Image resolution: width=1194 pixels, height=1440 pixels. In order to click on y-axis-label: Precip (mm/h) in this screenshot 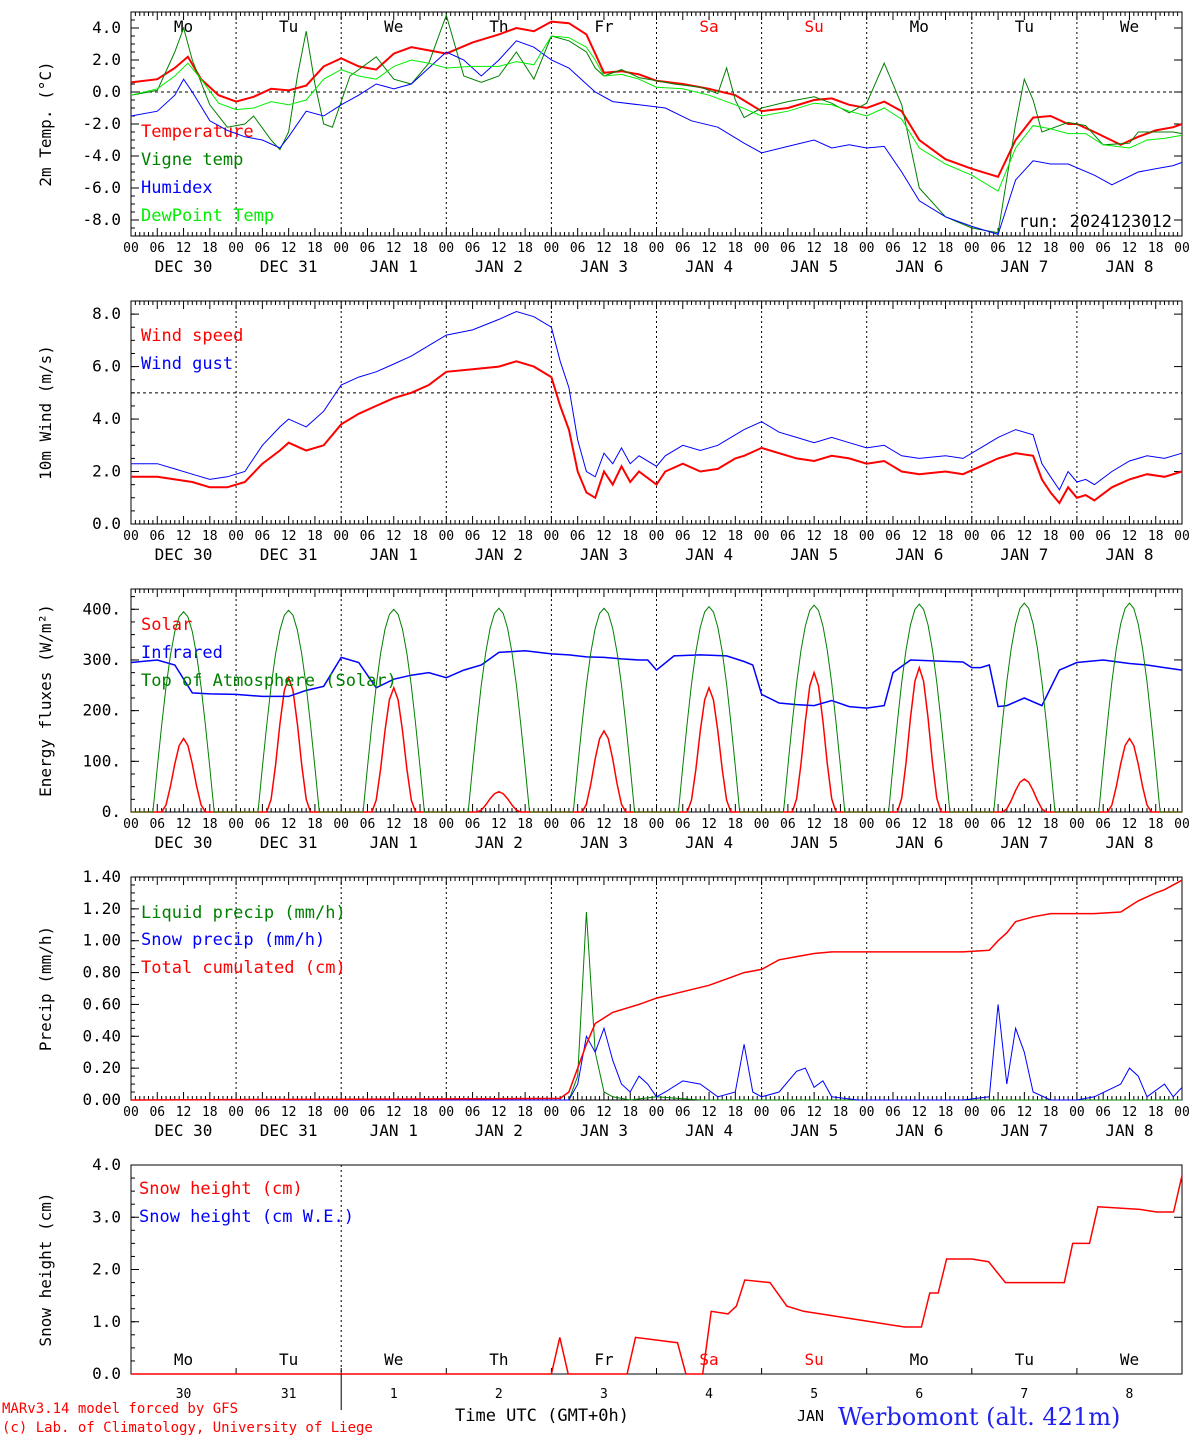, I will do `click(45, 988)`.